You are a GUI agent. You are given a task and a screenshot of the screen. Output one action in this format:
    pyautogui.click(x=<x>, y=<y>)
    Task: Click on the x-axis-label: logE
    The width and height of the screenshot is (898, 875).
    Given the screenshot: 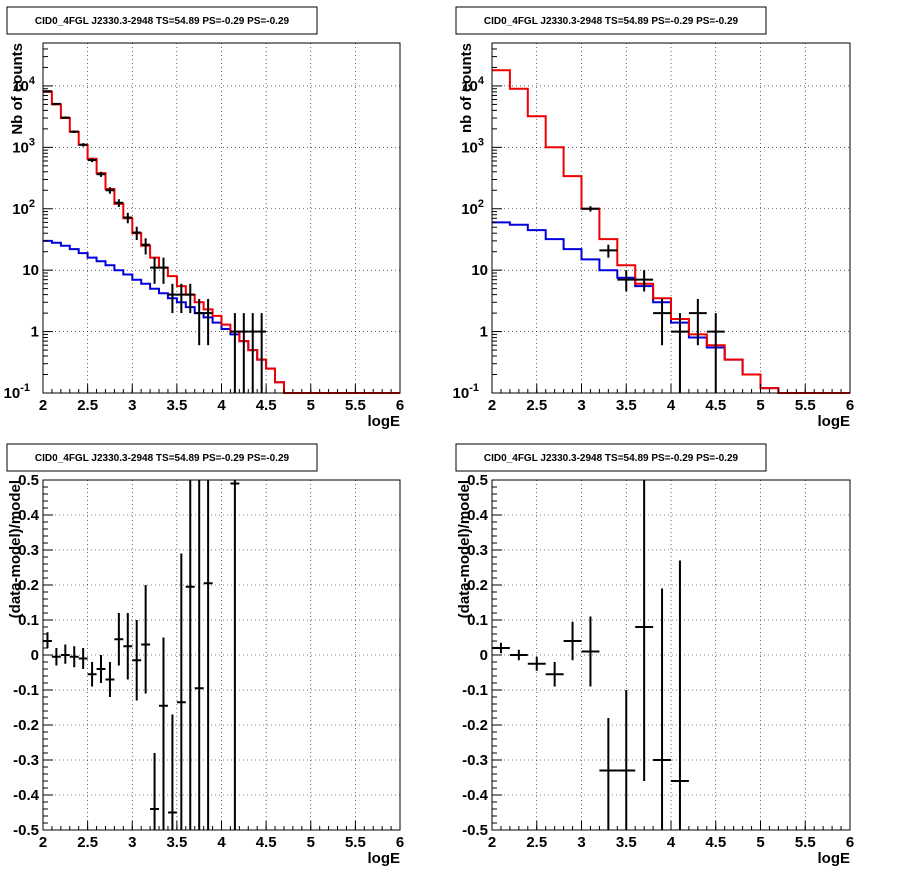 What is the action you would take?
    pyautogui.click(x=384, y=421)
    